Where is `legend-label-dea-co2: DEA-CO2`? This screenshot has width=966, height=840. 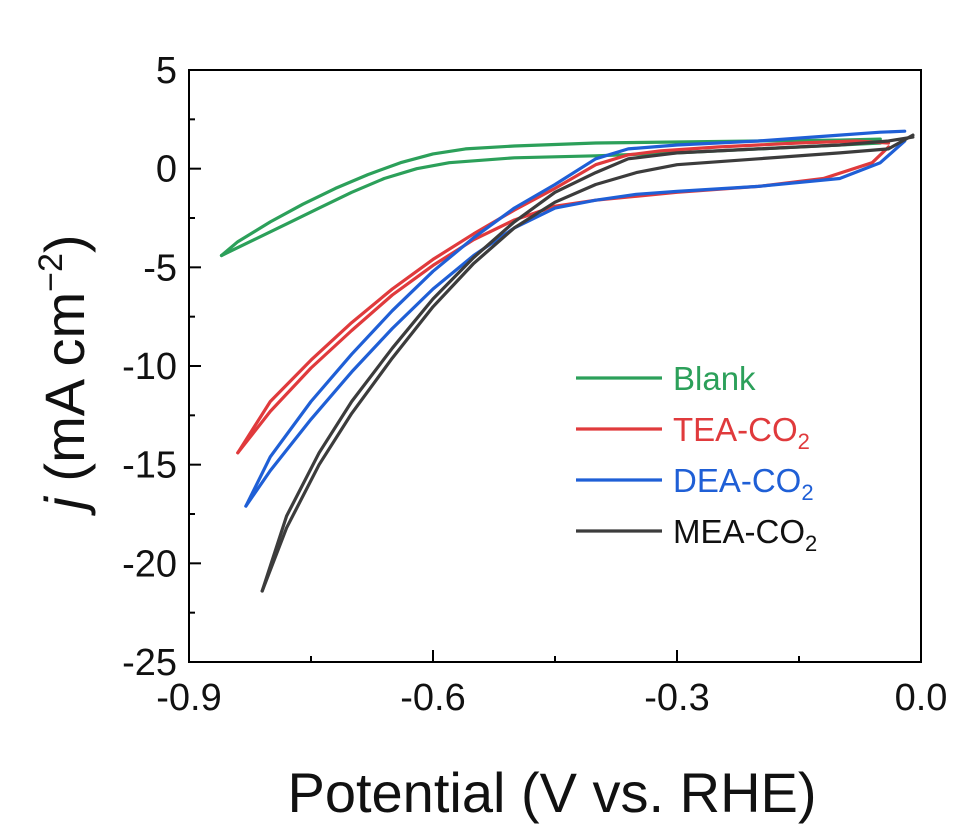 legend-label-dea-co2: DEA-CO2 is located at coordinates (743, 483).